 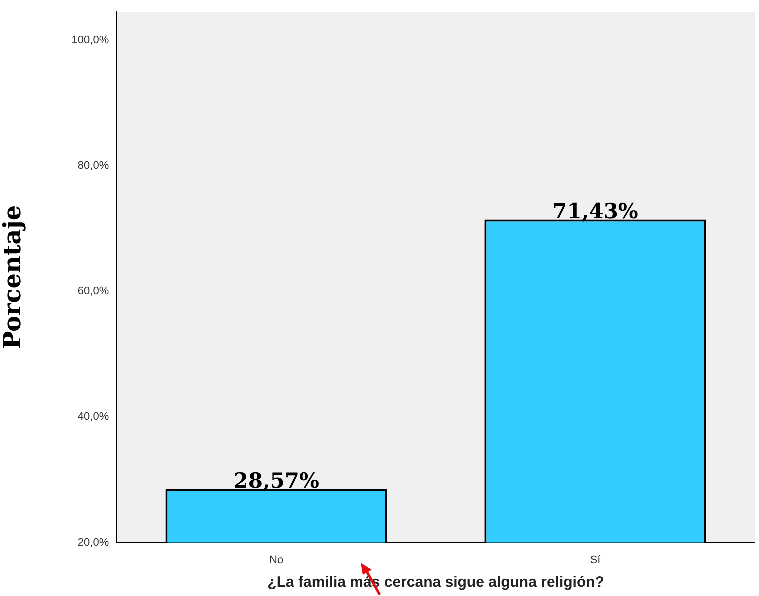 I want to click on y-tick-label: 60,0%, so click(x=94, y=292).